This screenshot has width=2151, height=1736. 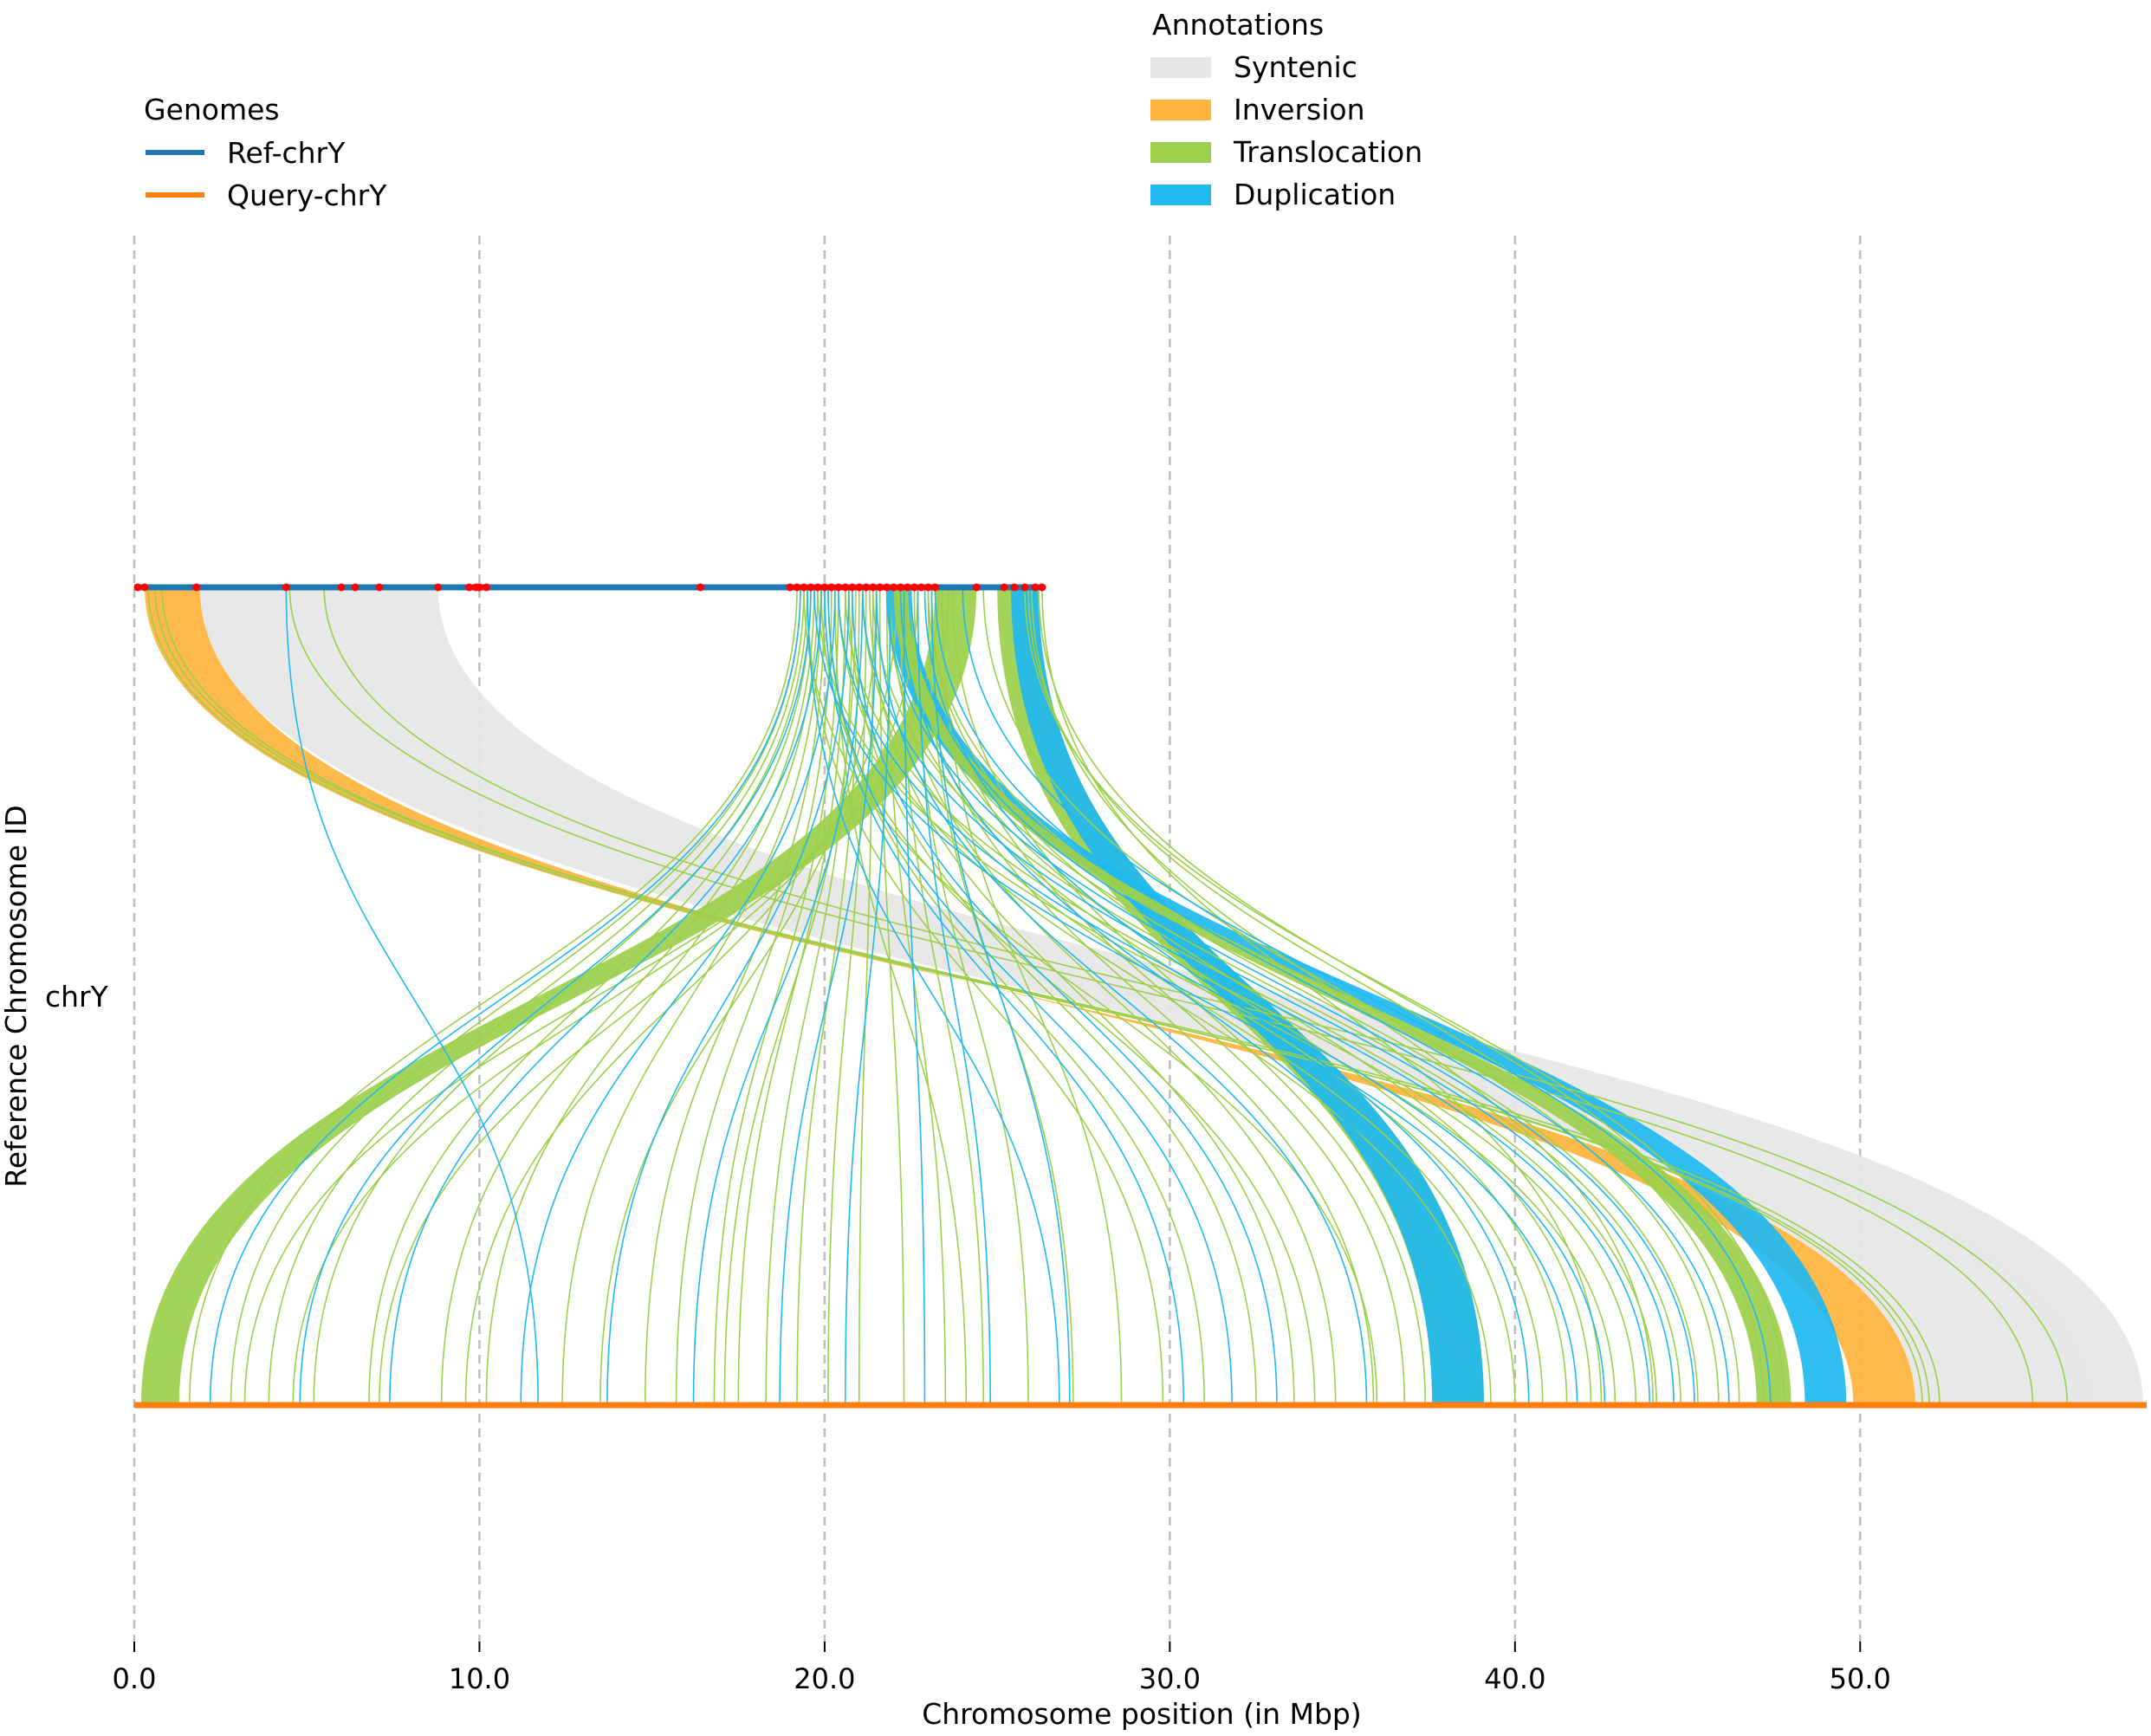 I want to click on legend-query-label: Query-chrY, so click(x=307, y=195).